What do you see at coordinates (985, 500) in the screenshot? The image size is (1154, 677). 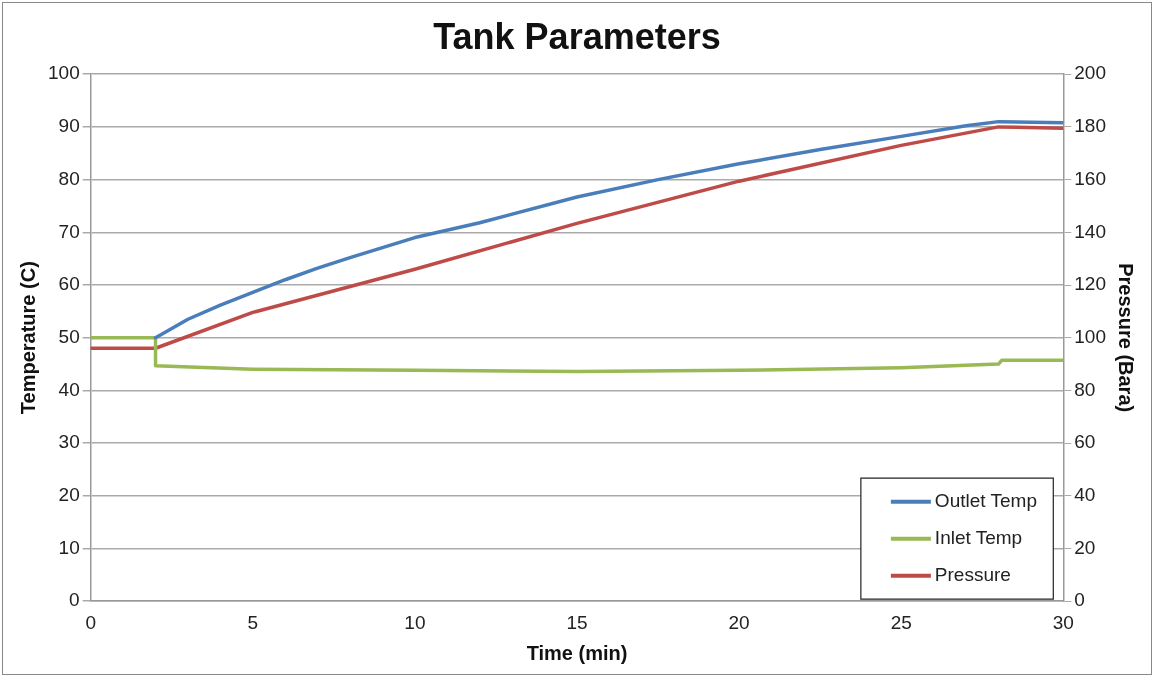 I see `legend-label: Outlet Temp` at bounding box center [985, 500].